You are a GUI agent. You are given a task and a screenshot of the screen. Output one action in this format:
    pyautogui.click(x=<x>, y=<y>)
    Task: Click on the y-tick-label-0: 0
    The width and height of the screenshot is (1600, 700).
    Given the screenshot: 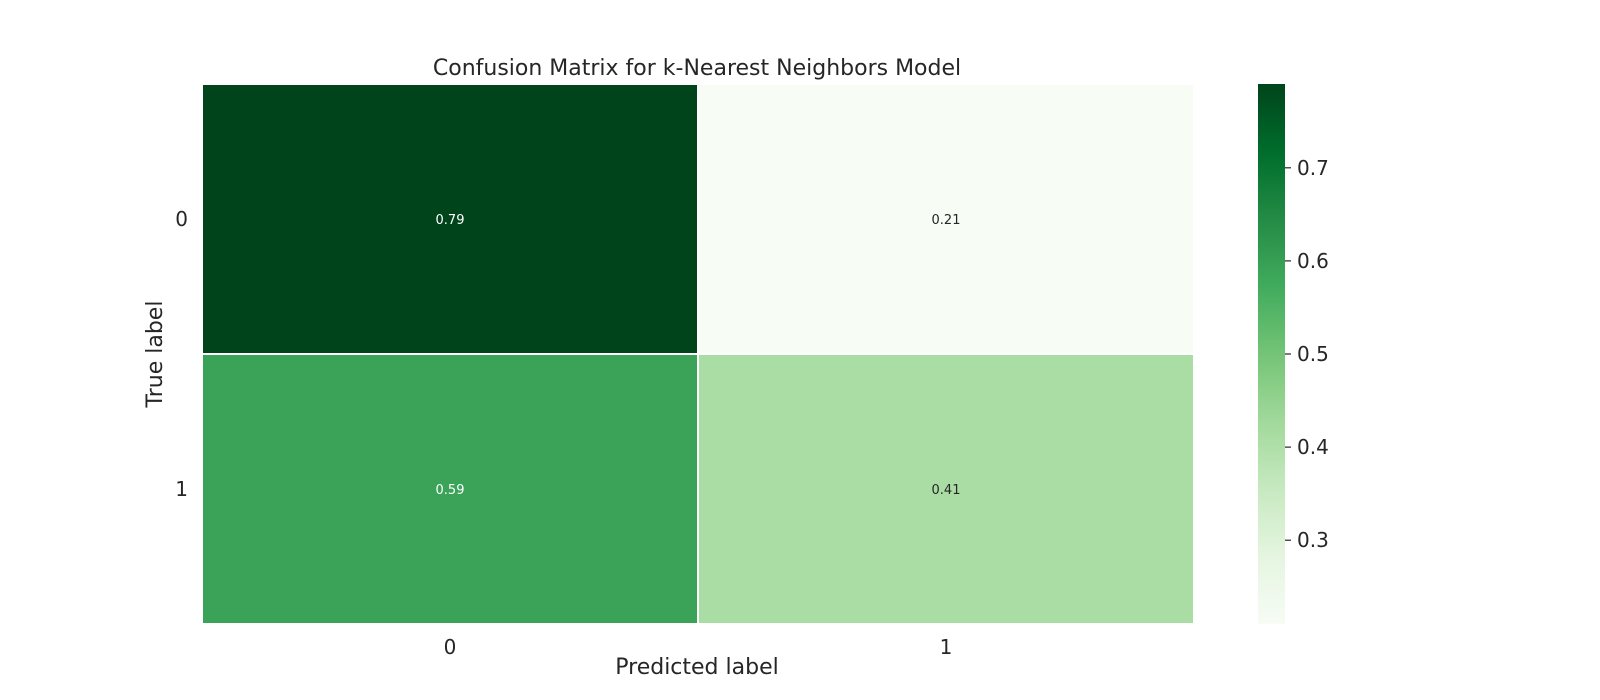 What is the action you would take?
    pyautogui.click(x=181, y=219)
    